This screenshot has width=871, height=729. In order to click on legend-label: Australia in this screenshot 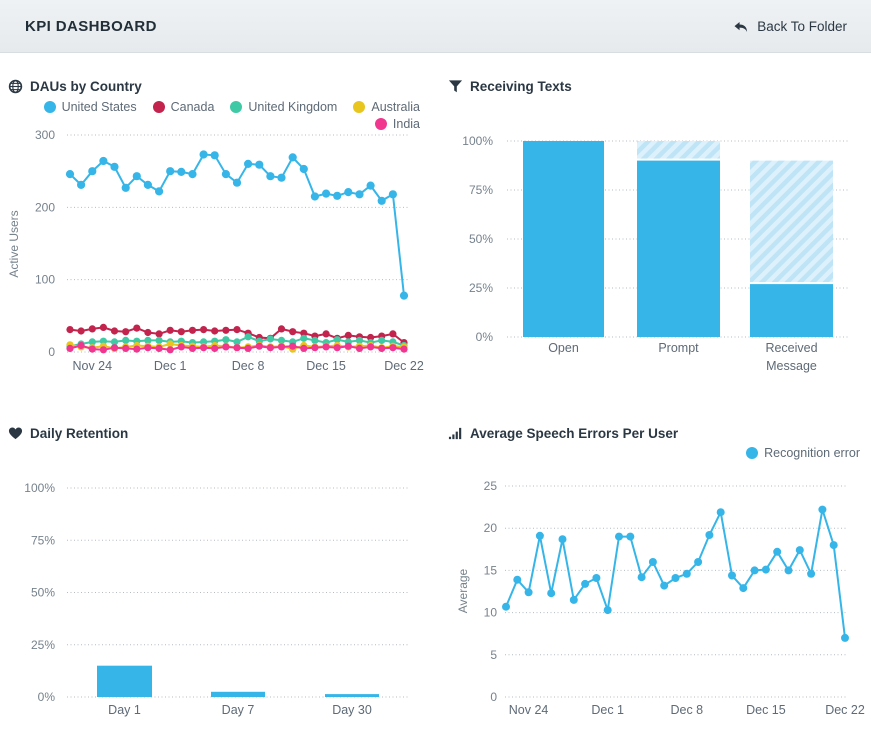, I will do `click(395, 107)`.